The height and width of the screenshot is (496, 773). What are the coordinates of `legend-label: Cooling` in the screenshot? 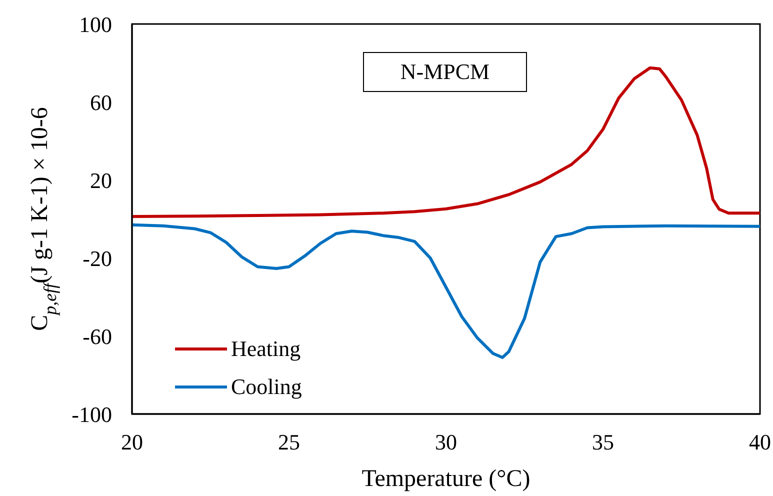 It's located at (266, 387).